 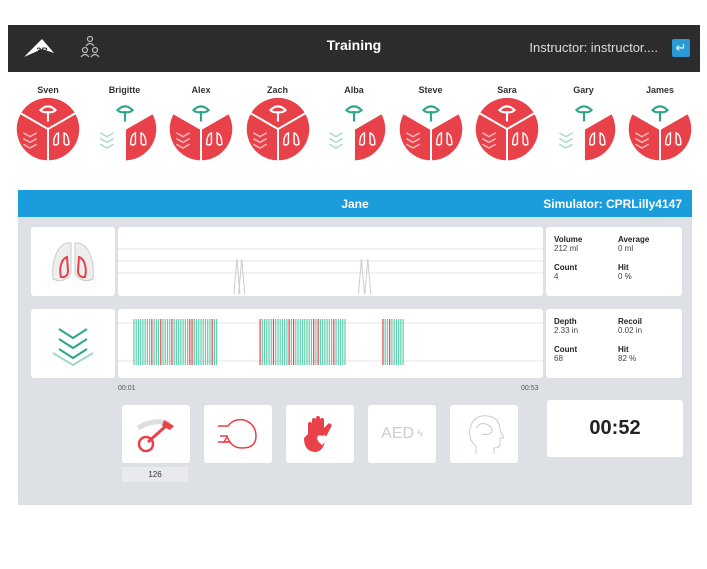 I want to click on ventilation-chart, so click(x=330, y=261).